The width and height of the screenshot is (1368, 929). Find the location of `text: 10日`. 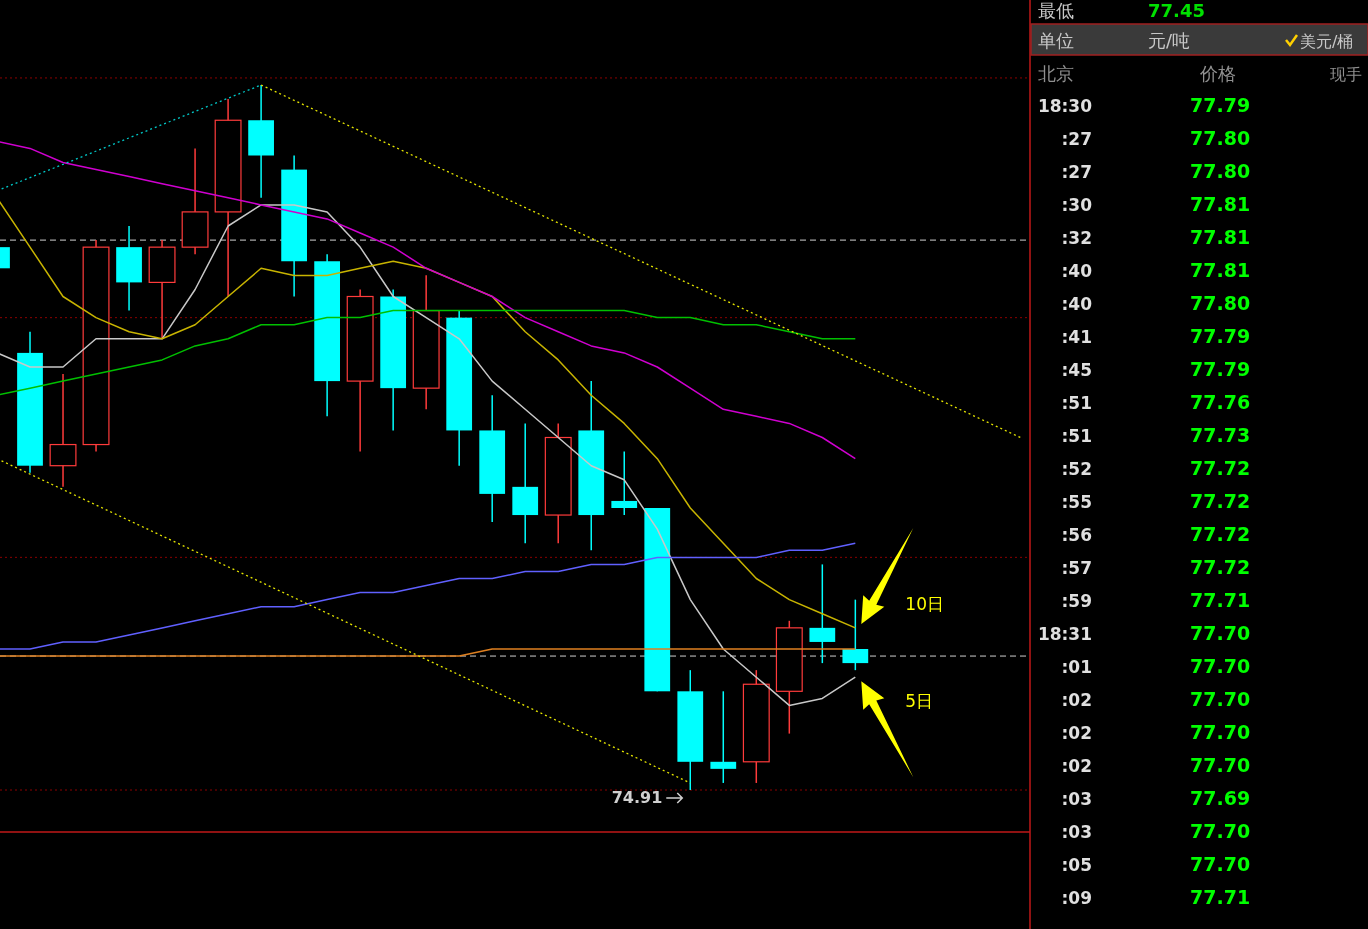

text: 10日 is located at coordinates (924, 603).